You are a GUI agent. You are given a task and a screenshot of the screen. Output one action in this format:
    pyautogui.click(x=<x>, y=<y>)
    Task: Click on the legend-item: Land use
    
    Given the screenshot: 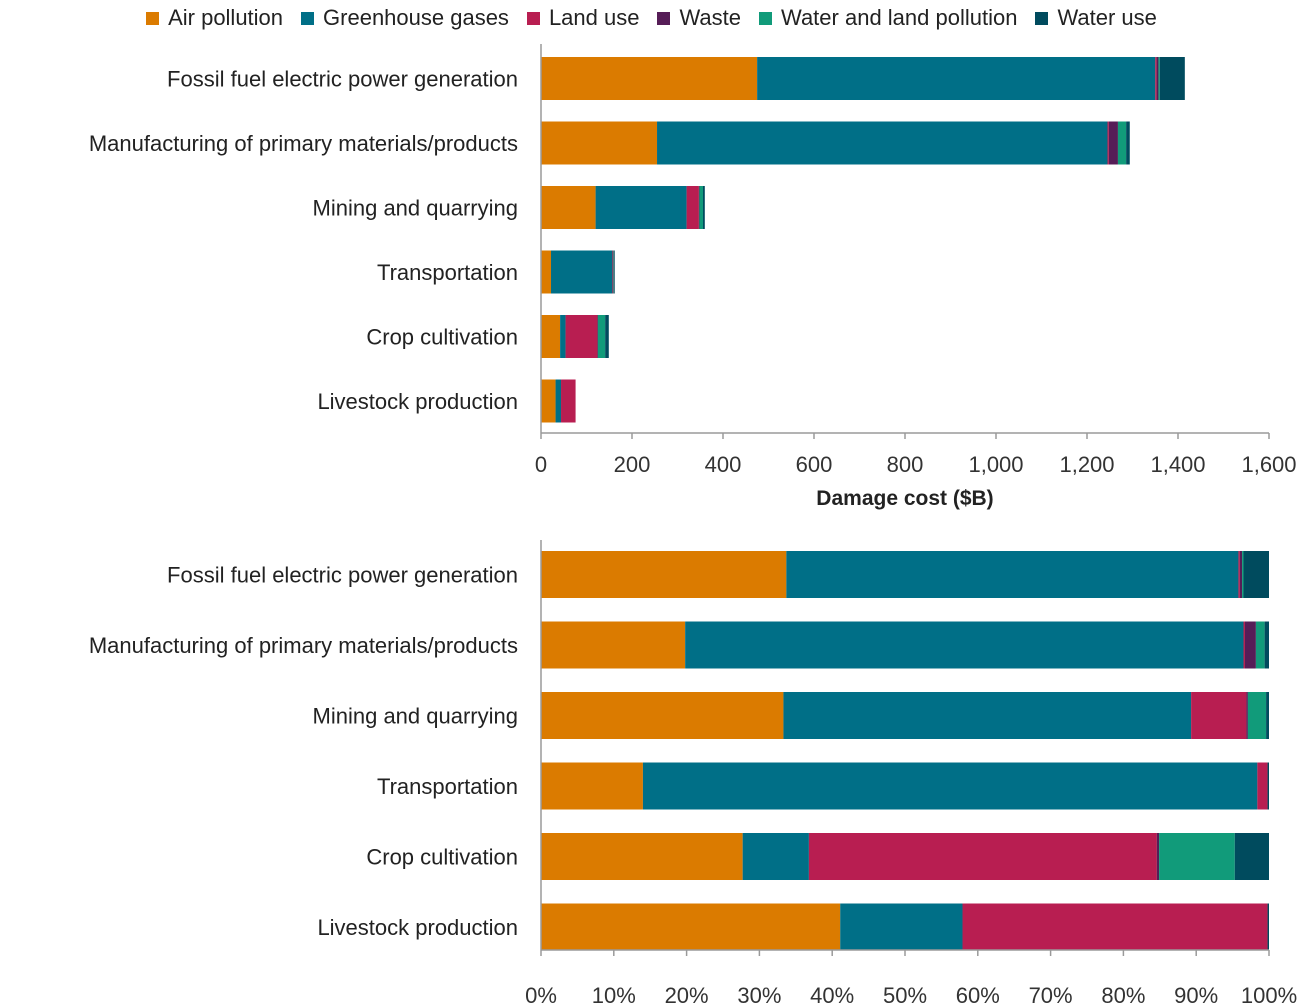 What is the action you would take?
    pyautogui.click(x=583, y=18)
    